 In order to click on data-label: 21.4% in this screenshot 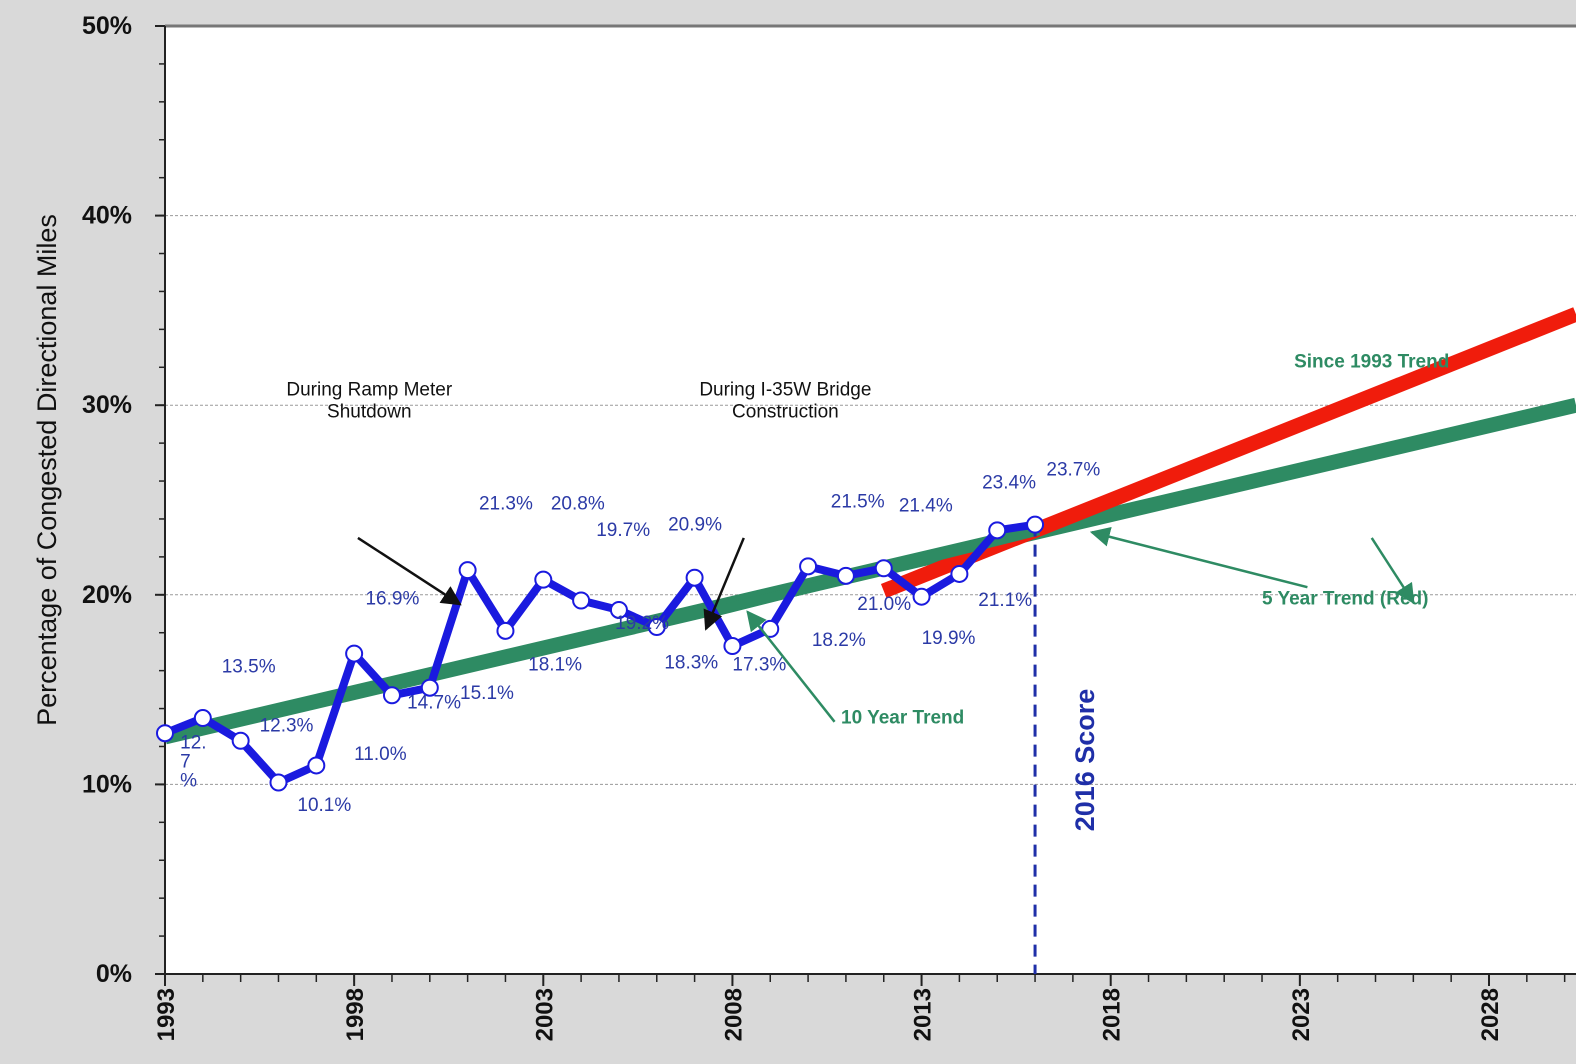, I will do `click(926, 505)`.